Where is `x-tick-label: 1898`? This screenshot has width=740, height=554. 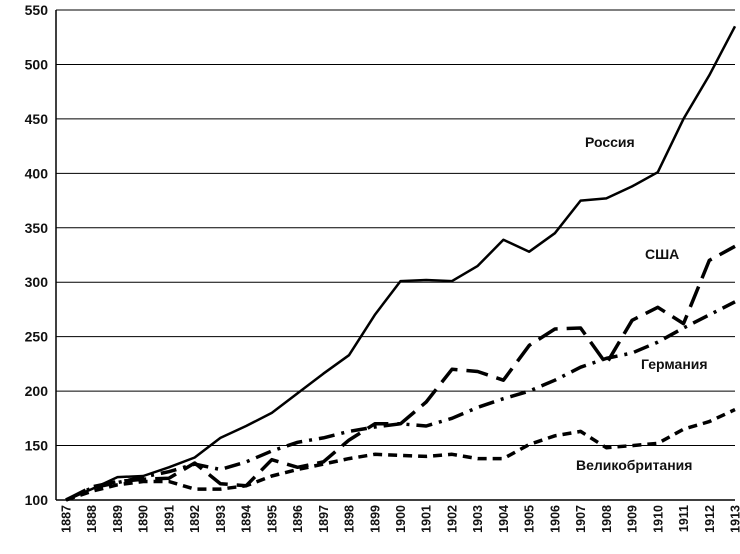 x-tick-label: 1898 is located at coordinates (350, 519).